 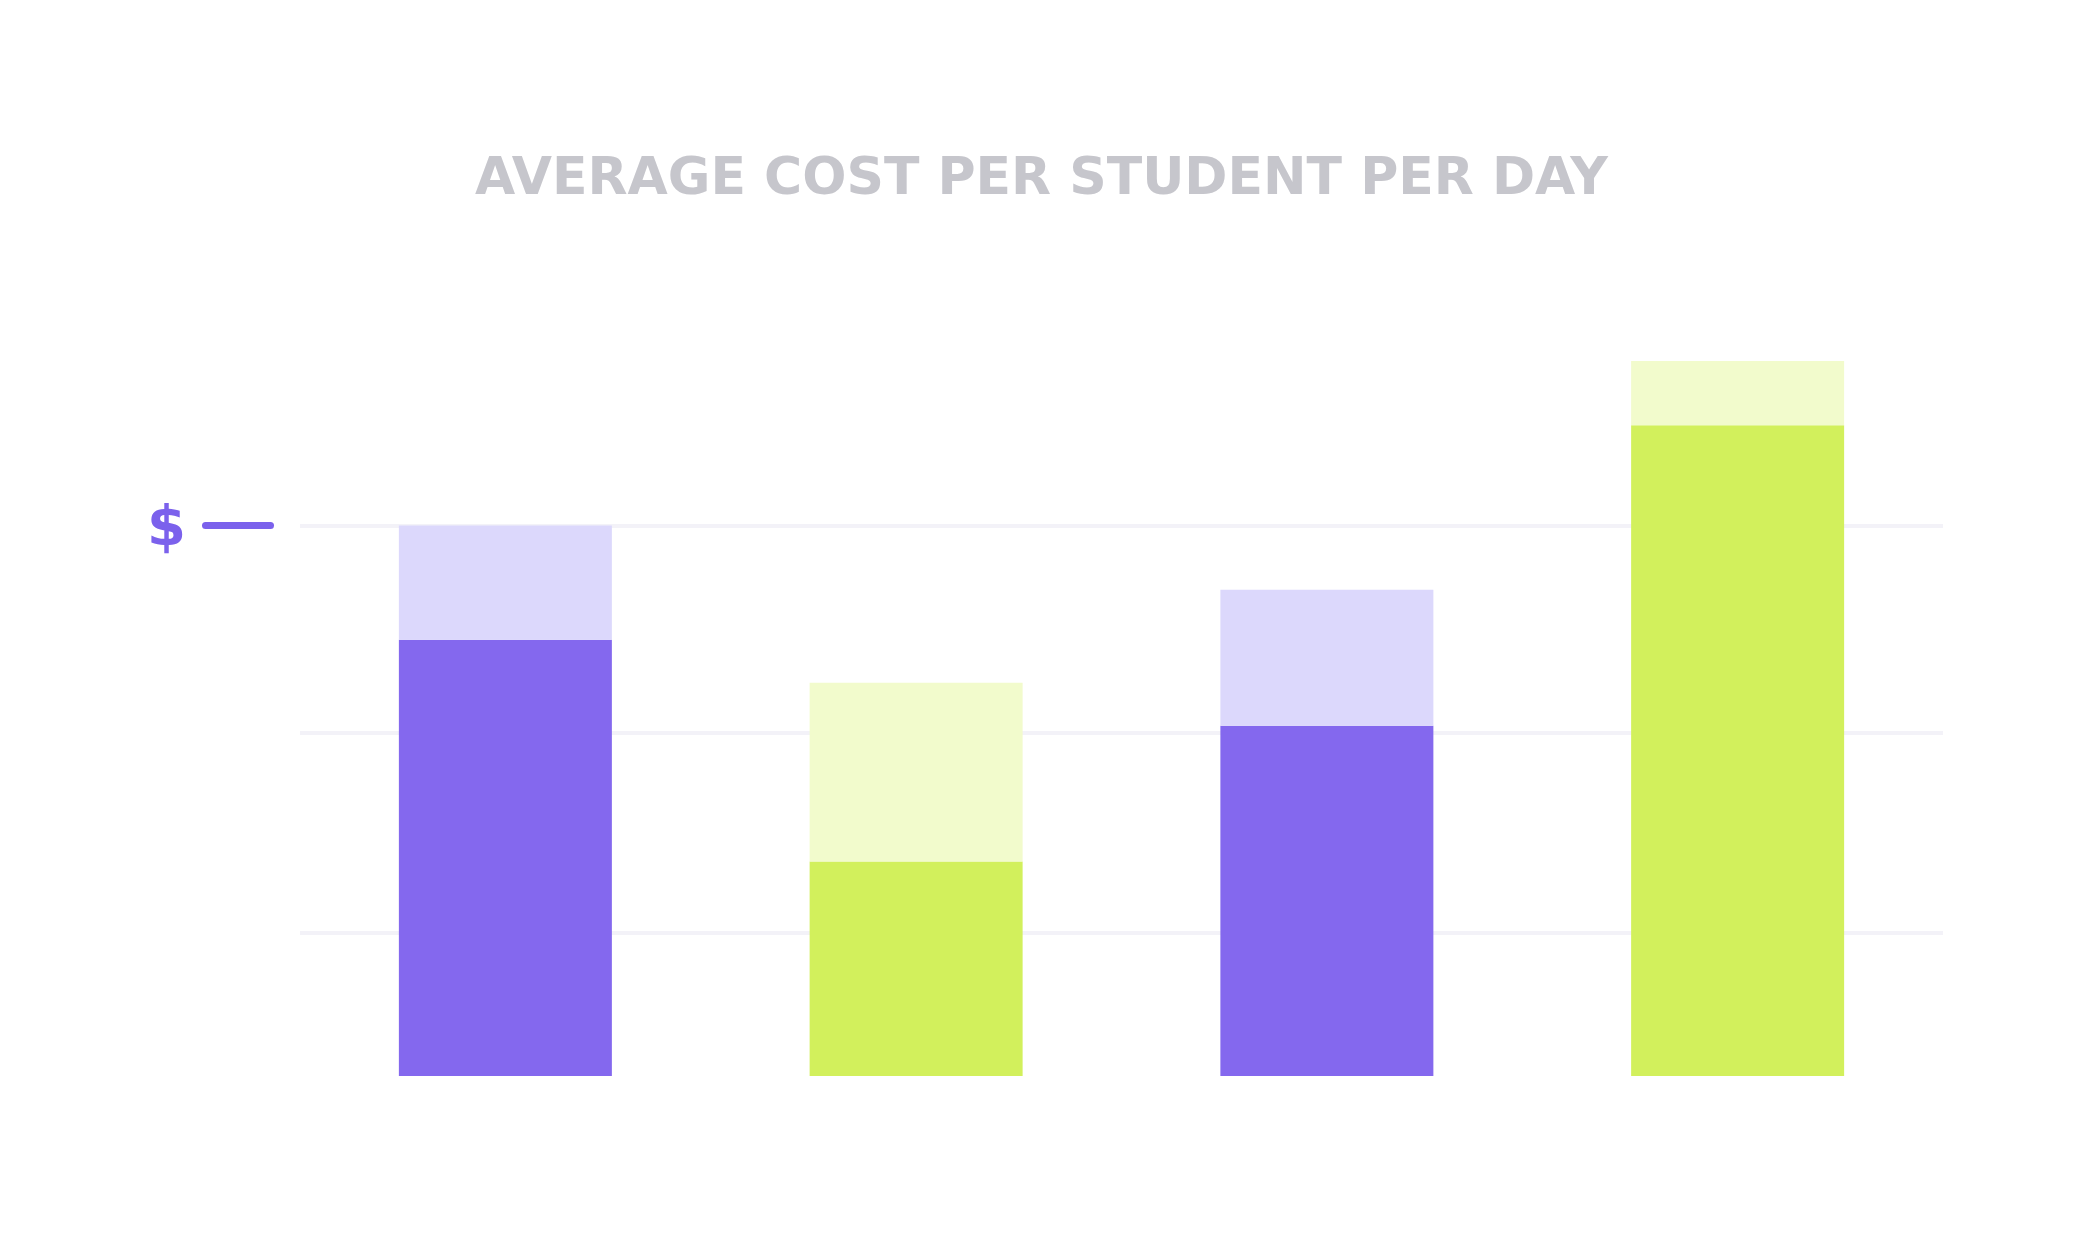 What do you see at coordinates (166, 525) in the screenshot?
I see `ref-line-label: $` at bounding box center [166, 525].